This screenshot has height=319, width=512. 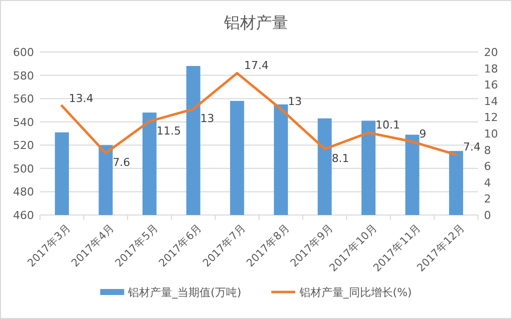 What do you see at coordinates (168, 131) in the screenshot?
I see `data-label: 11.5` at bounding box center [168, 131].